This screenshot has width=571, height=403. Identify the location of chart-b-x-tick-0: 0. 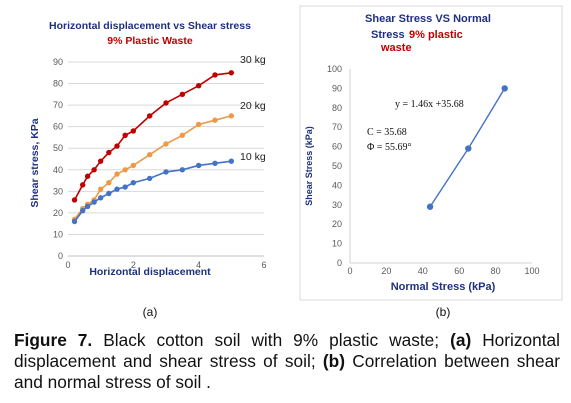
(349, 271).